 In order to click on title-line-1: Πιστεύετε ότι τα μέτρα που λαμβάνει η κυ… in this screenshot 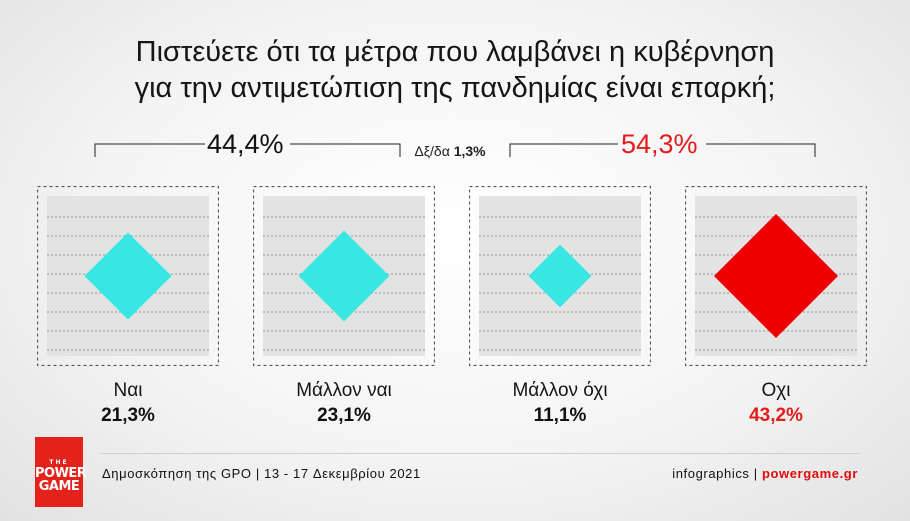, I will do `click(455, 52)`.